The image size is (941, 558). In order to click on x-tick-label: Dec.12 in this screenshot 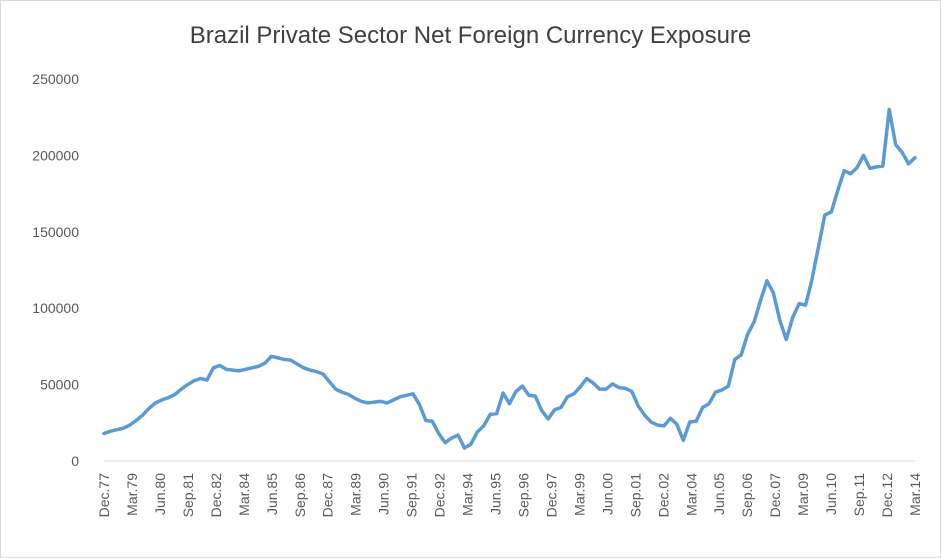, I will do `click(887, 495)`.